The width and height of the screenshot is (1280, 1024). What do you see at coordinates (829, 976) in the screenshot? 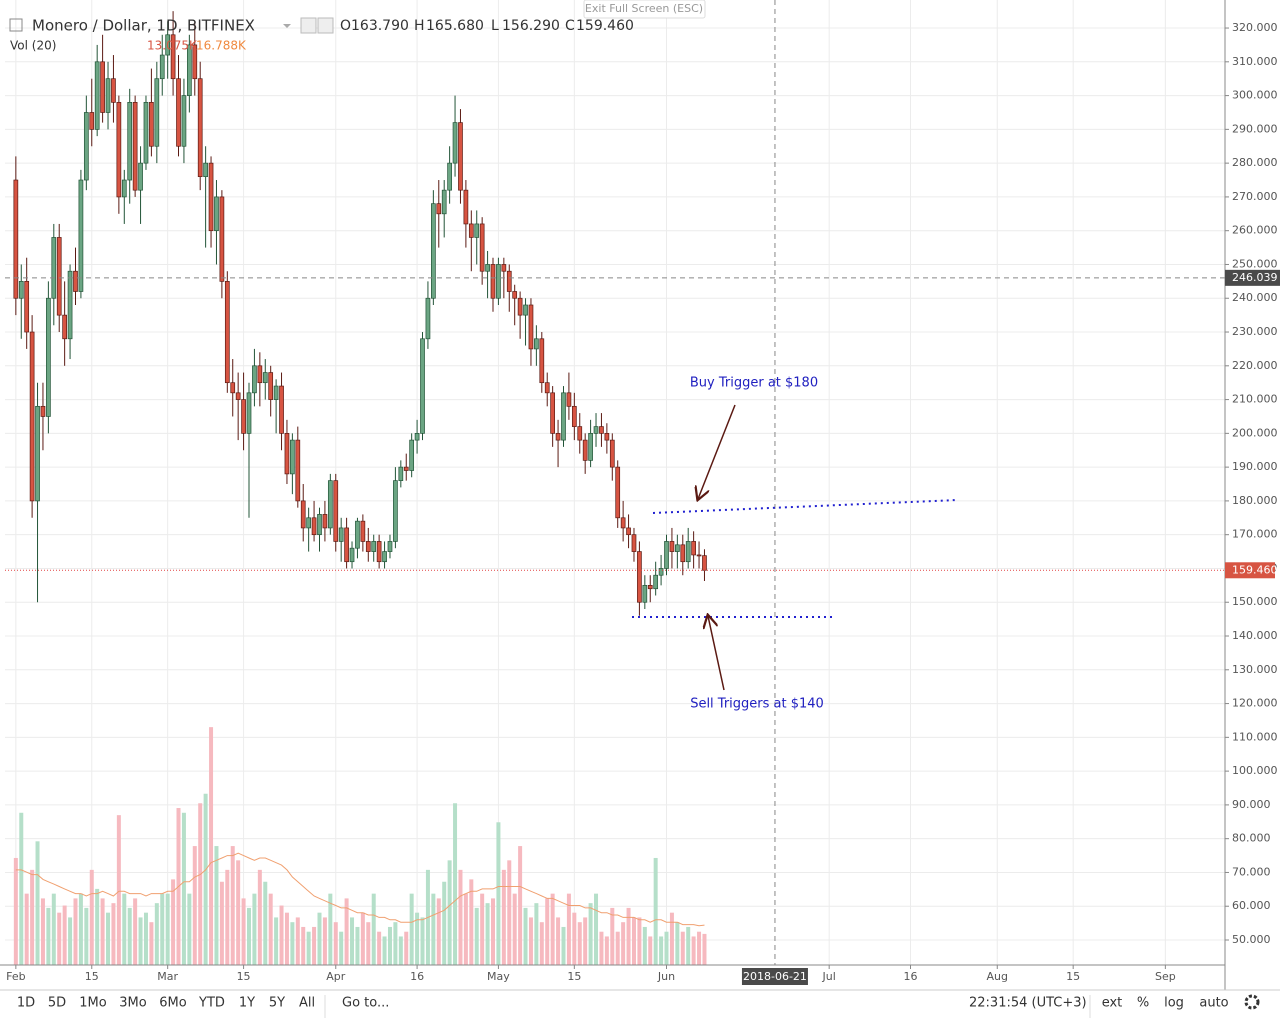
I see `x-tick-label: Jul` at bounding box center [829, 976].